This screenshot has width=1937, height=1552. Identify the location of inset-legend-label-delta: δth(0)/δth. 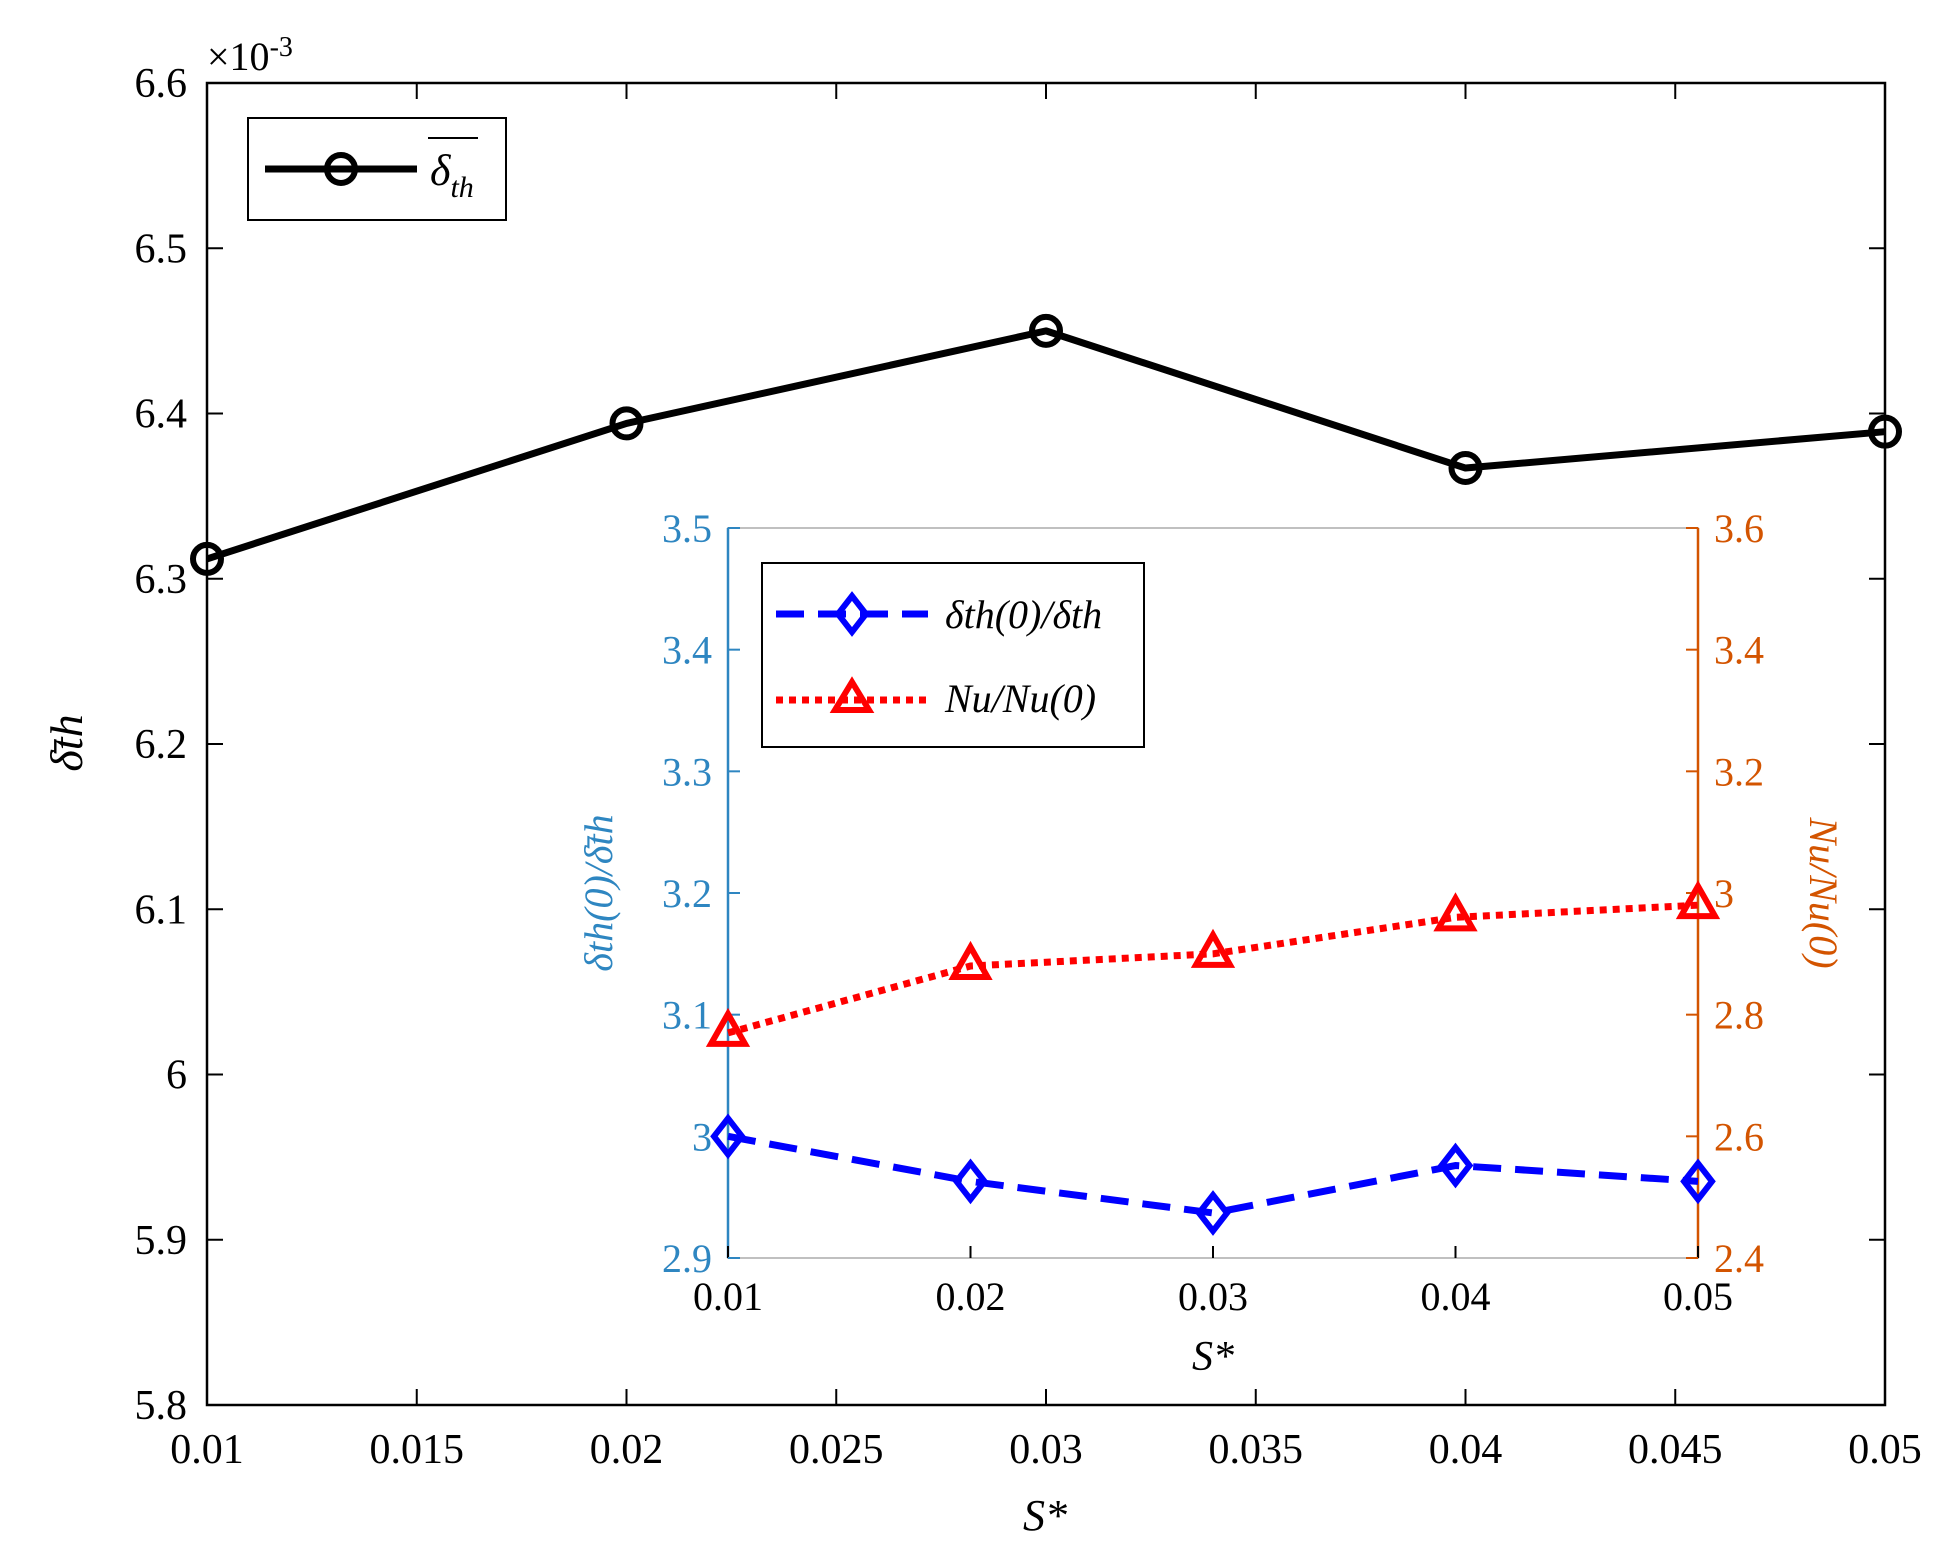
(1023, 614).